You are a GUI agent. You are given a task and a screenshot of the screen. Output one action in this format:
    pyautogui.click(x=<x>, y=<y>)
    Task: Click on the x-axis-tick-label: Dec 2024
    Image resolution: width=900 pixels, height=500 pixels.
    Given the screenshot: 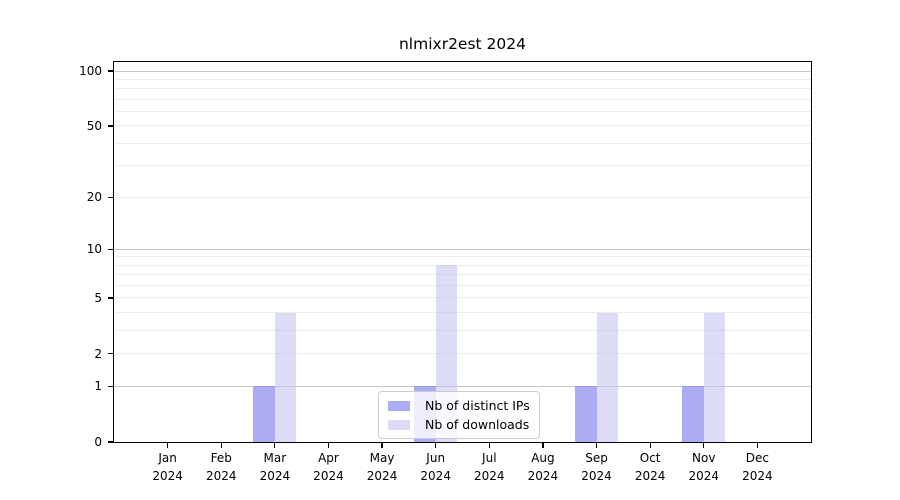 What is the action you would take?
    pyautogui.click(x=757, y=467)
    